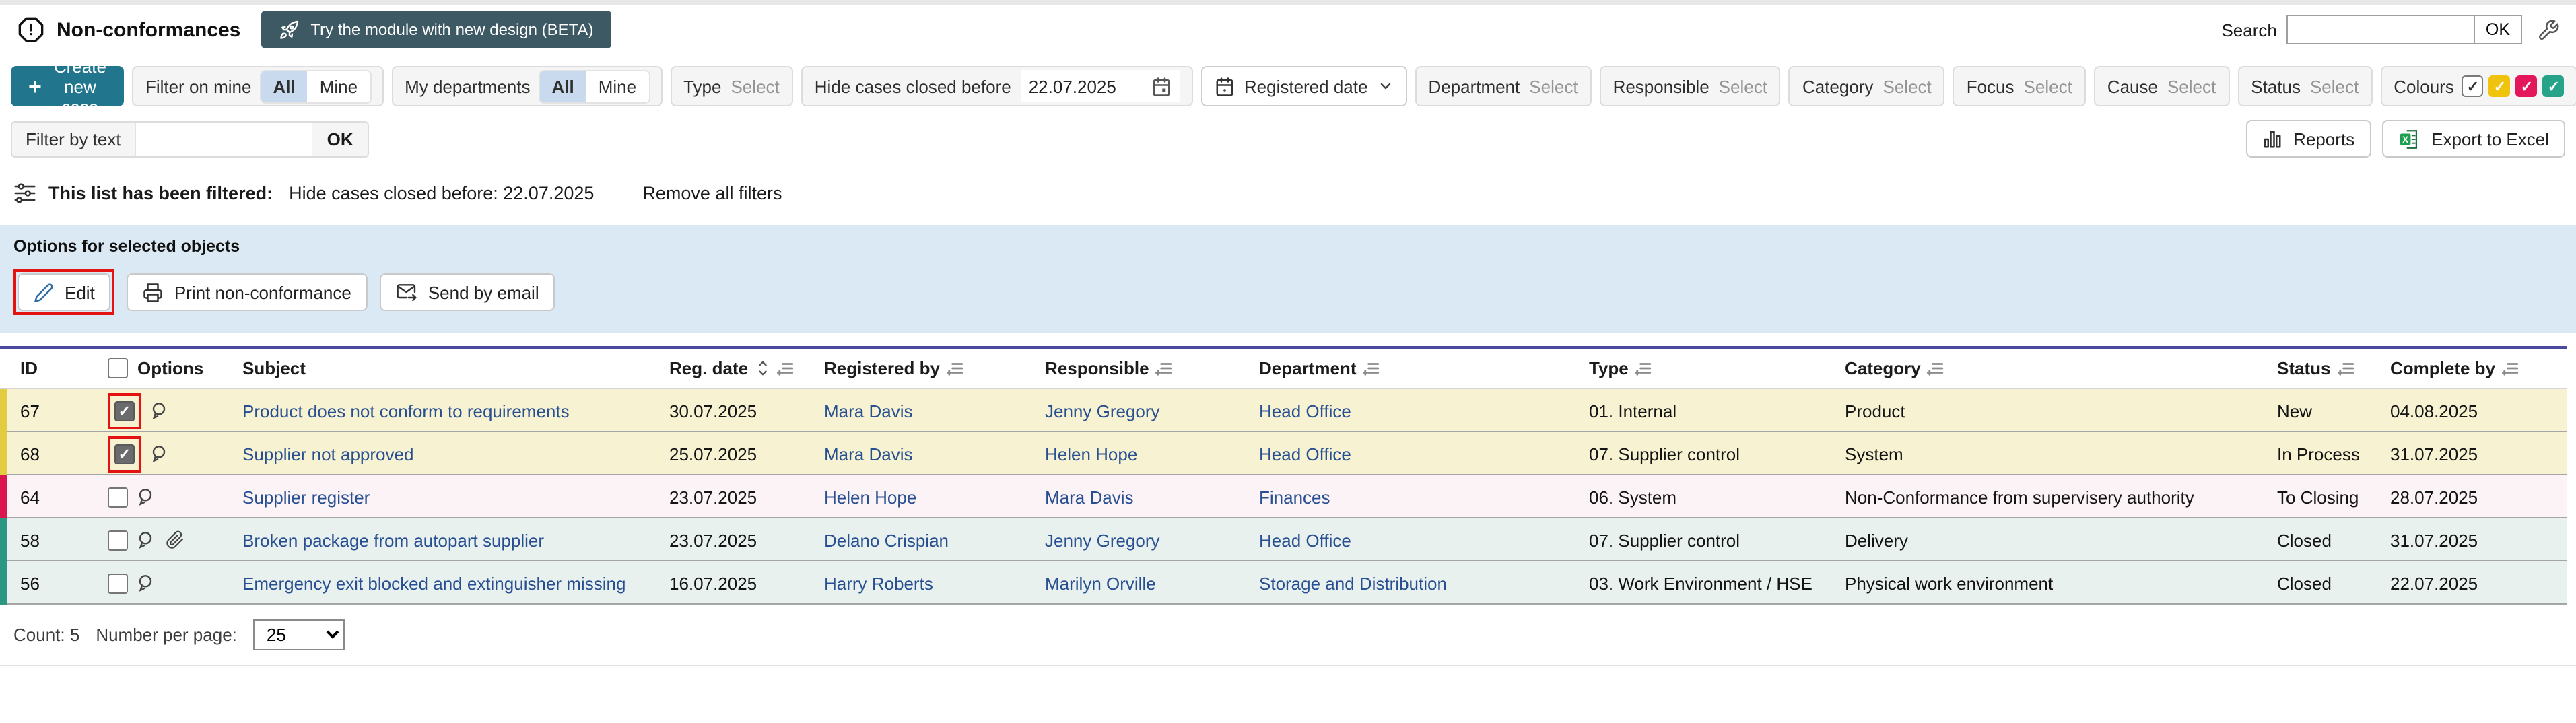  What do you see at coordinates (1866, 86) in the screenshot?
I see `category-filter: Category Select` at bounding box center [1866, 86].